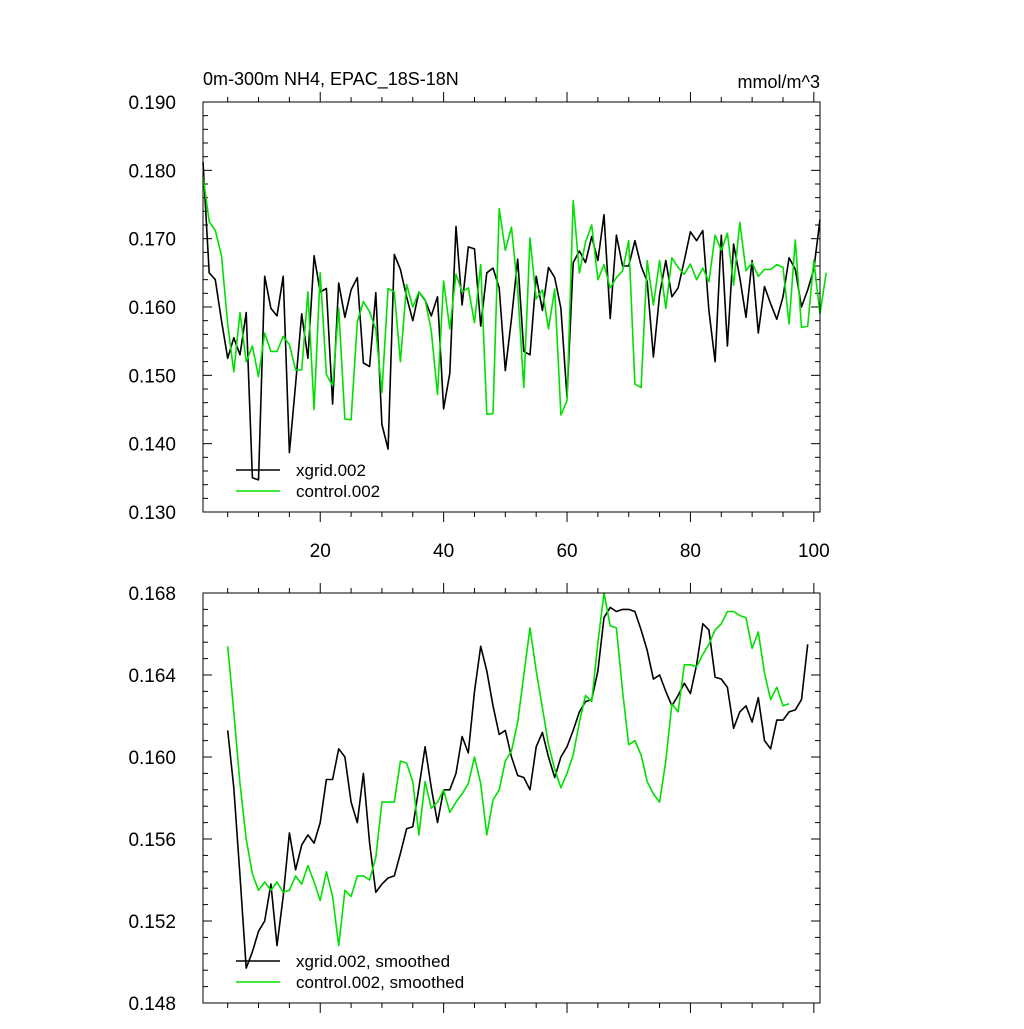  I want to click on top-ytick-label: 0.190, so click(152, 103).